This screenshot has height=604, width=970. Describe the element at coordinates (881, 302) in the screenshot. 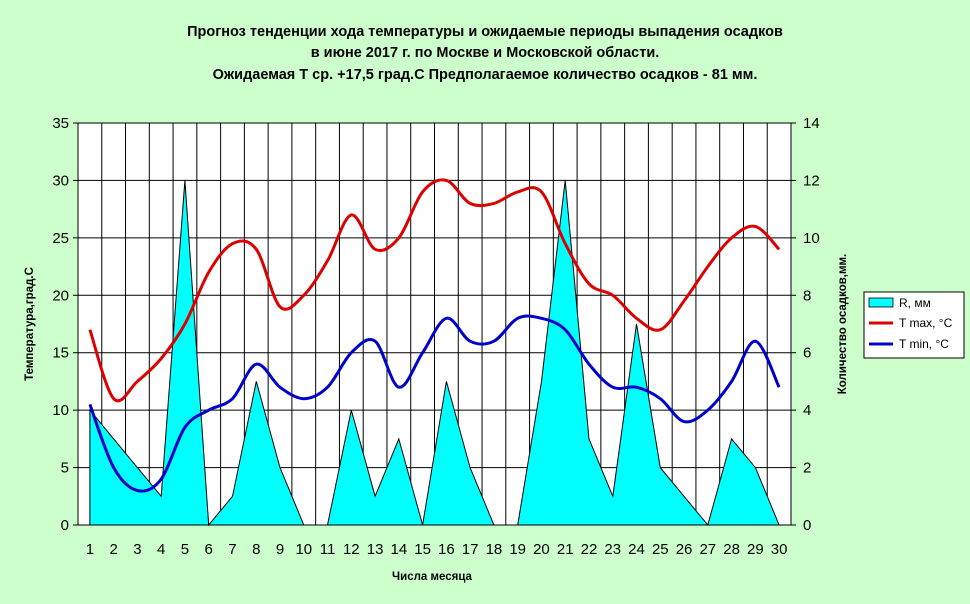

I see `legend-swatch-r` at that location.